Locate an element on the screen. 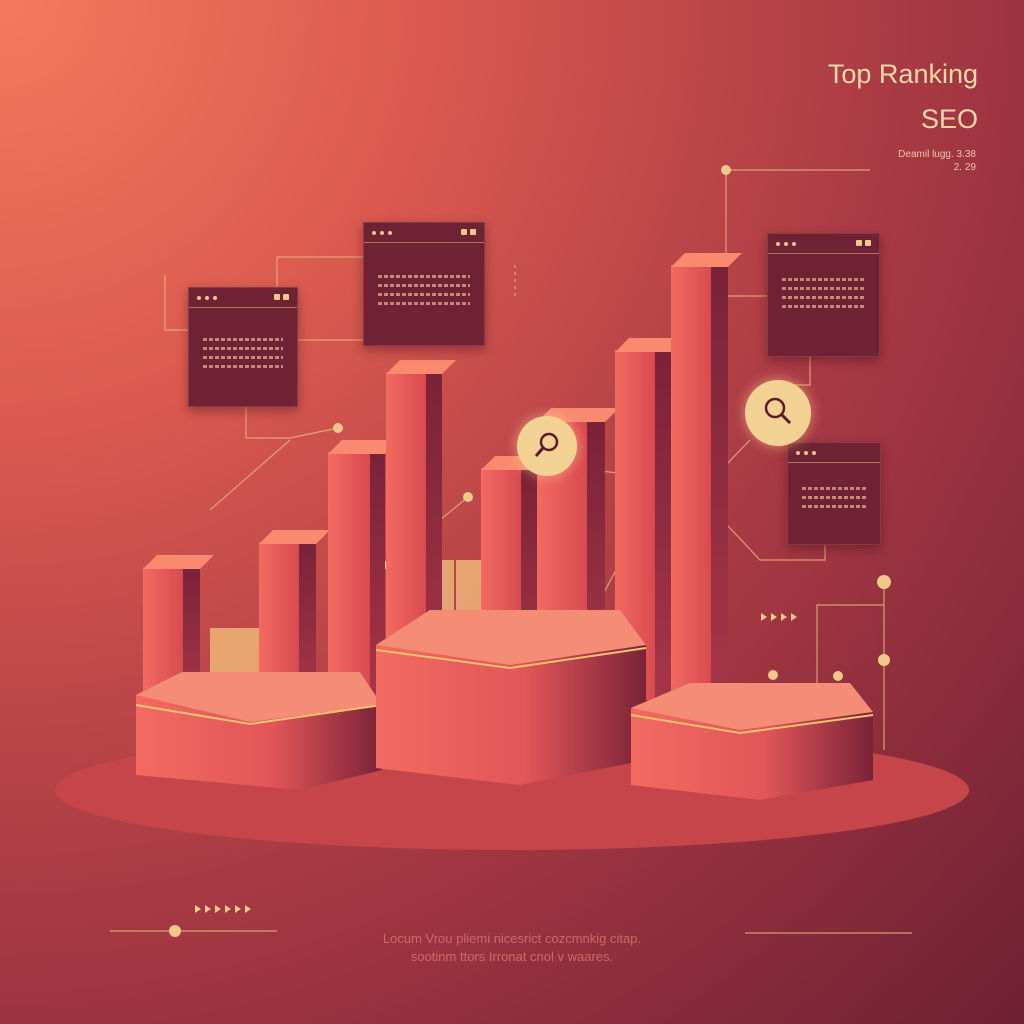 This screenshot has width=1024, height=1024. podium-right is located at coordinates (752, 741).